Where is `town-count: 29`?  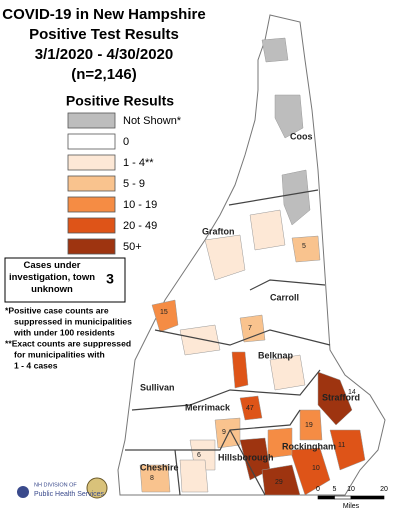 town-count: 29 is located at coordinates (279, 482).